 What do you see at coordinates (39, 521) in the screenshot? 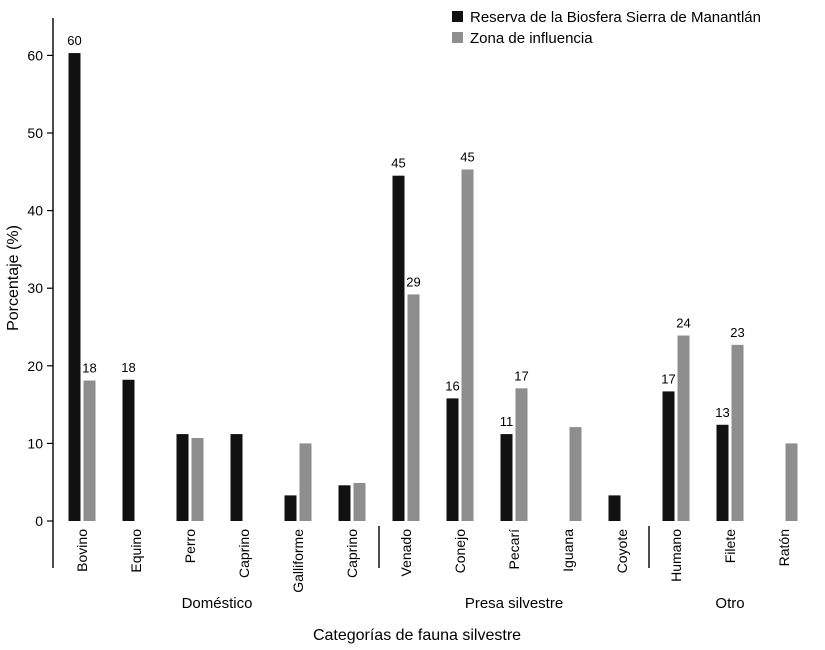
I see `y-tick-label: 0` at bounding box center [39, 521].